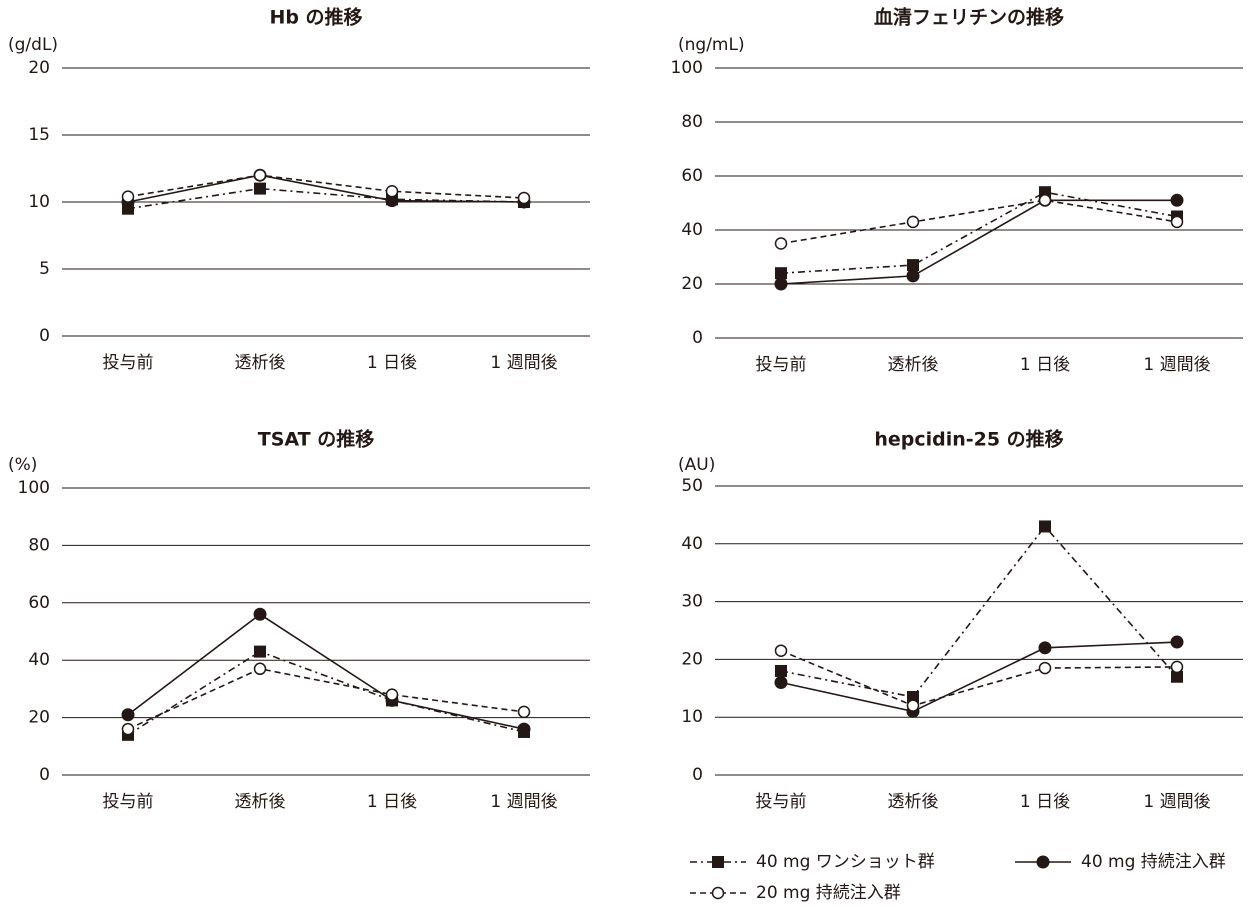 The image size is (1257, 912). Describe the element at coordinates (1153, 862) in the screenshot. I see `legend-label: 40 mg 持続注入群` at that location.